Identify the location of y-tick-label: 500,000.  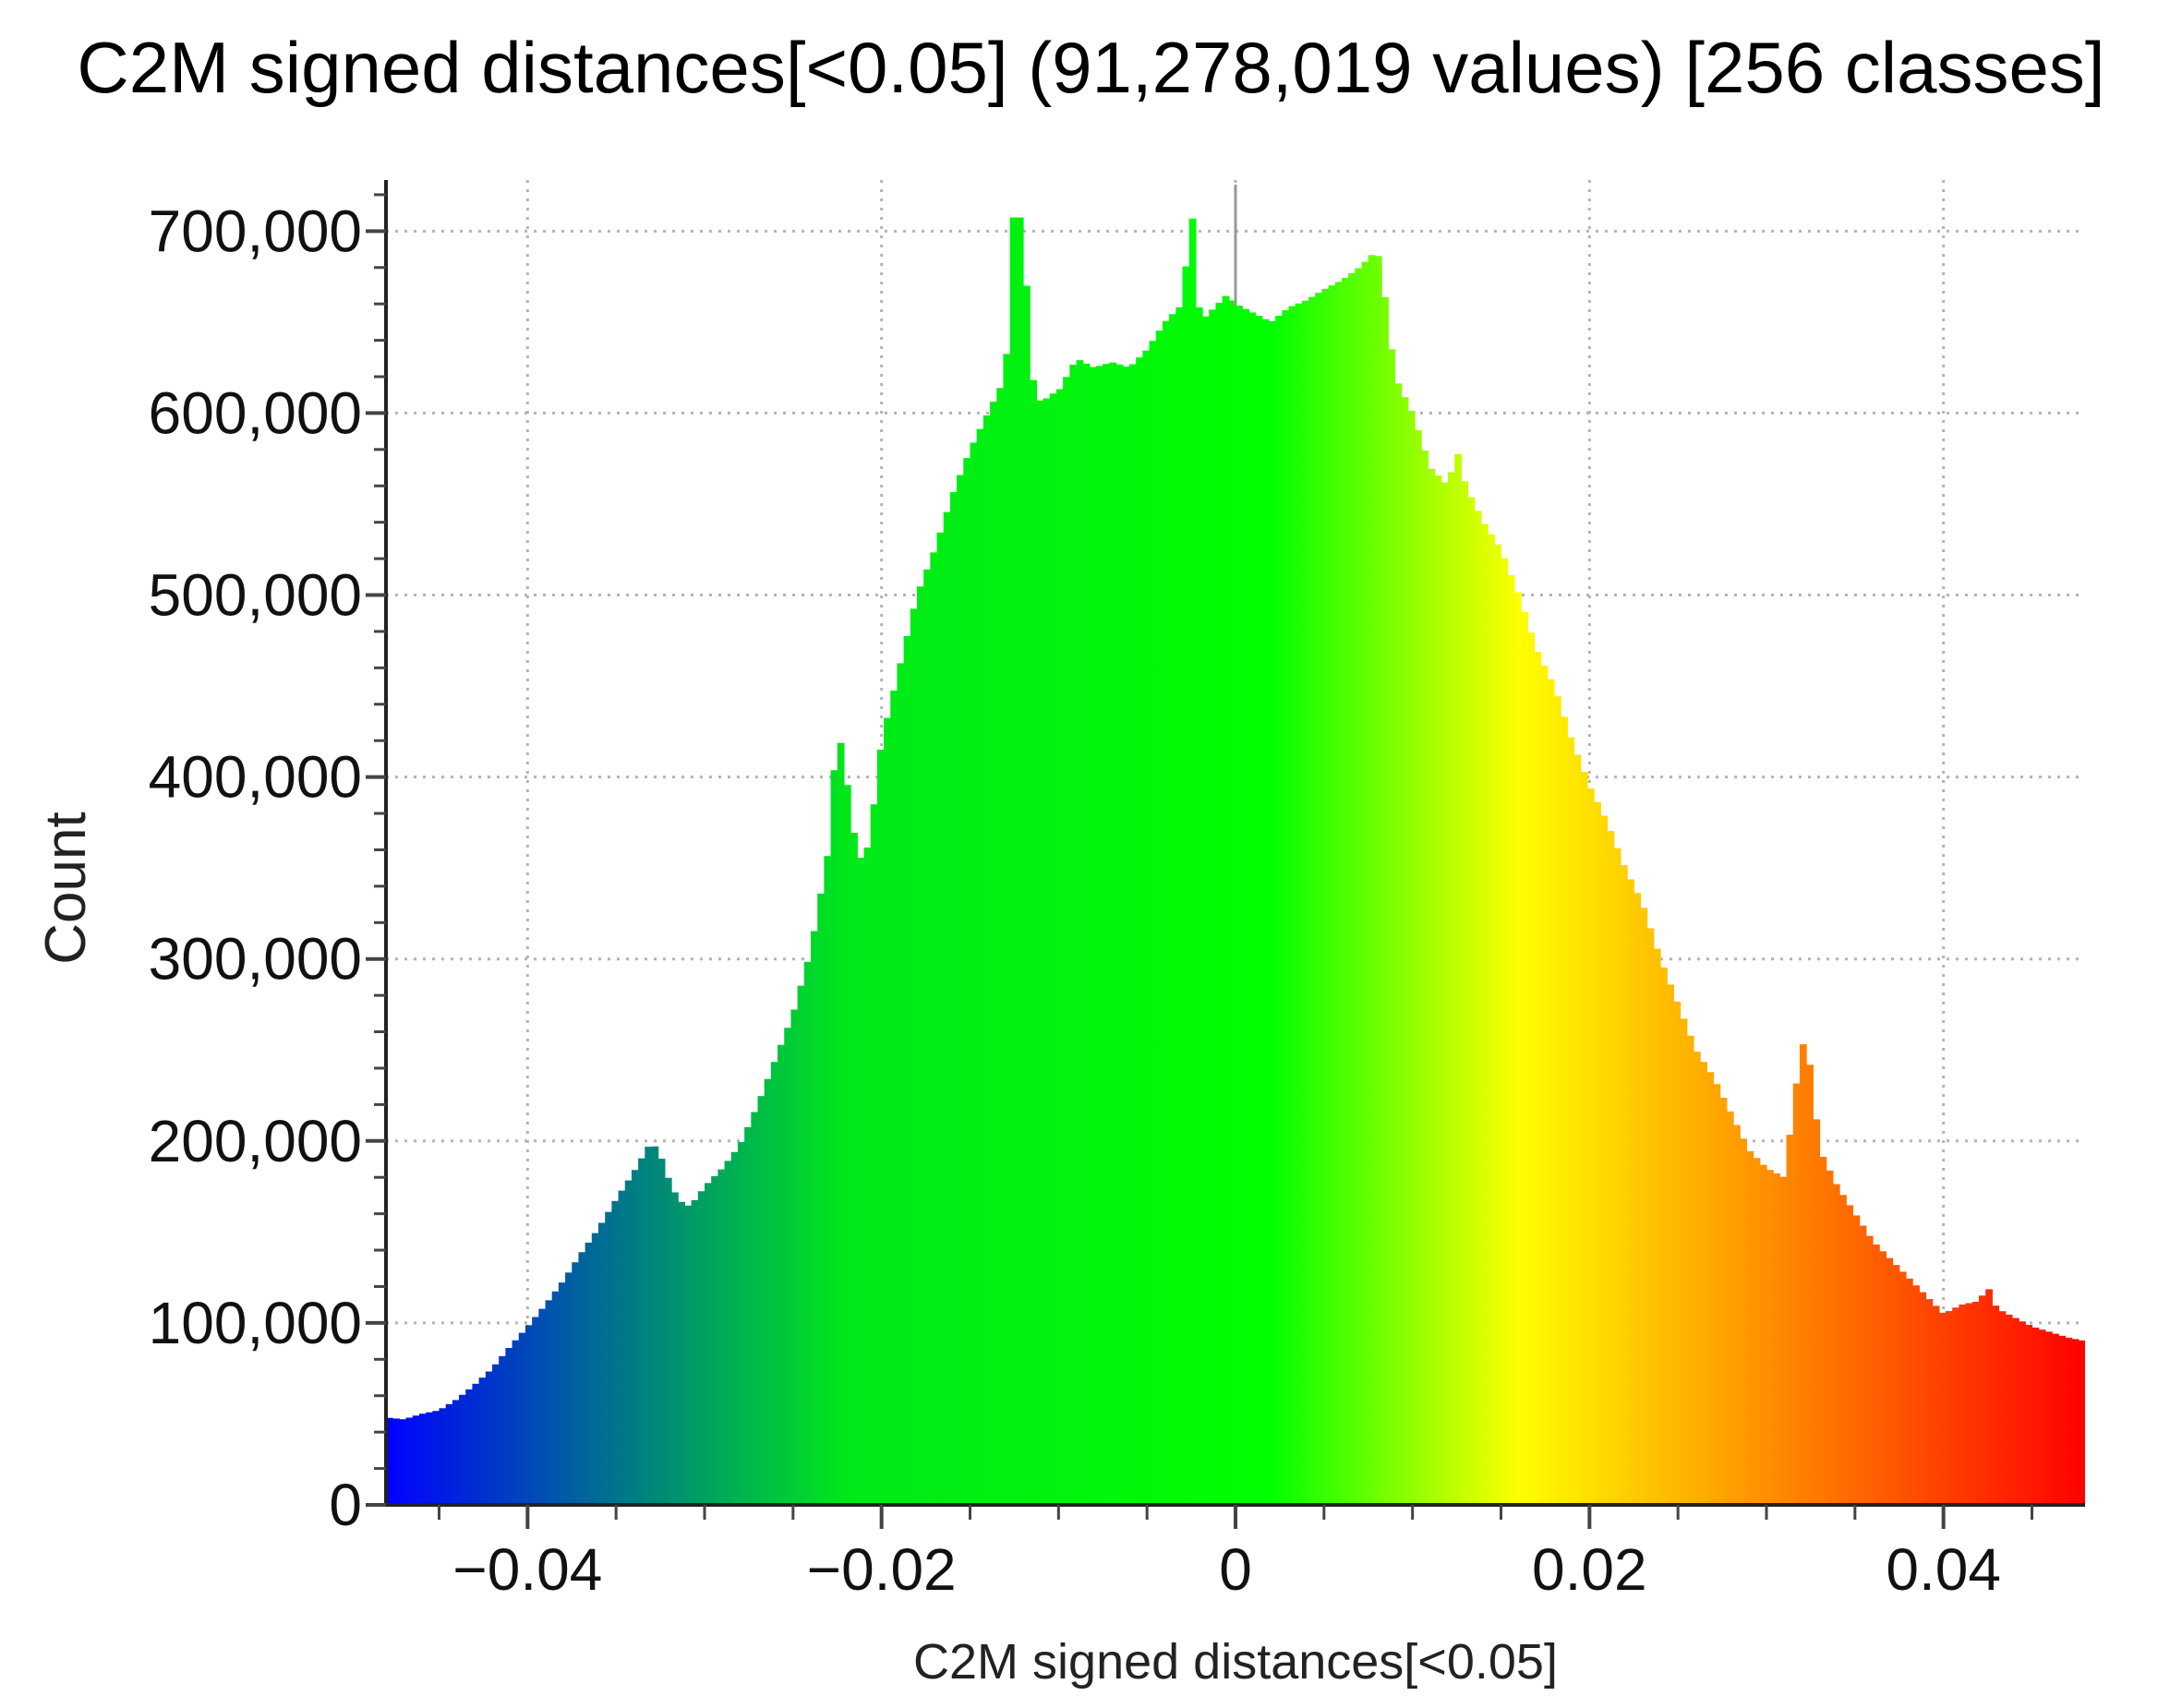
(255, 595).